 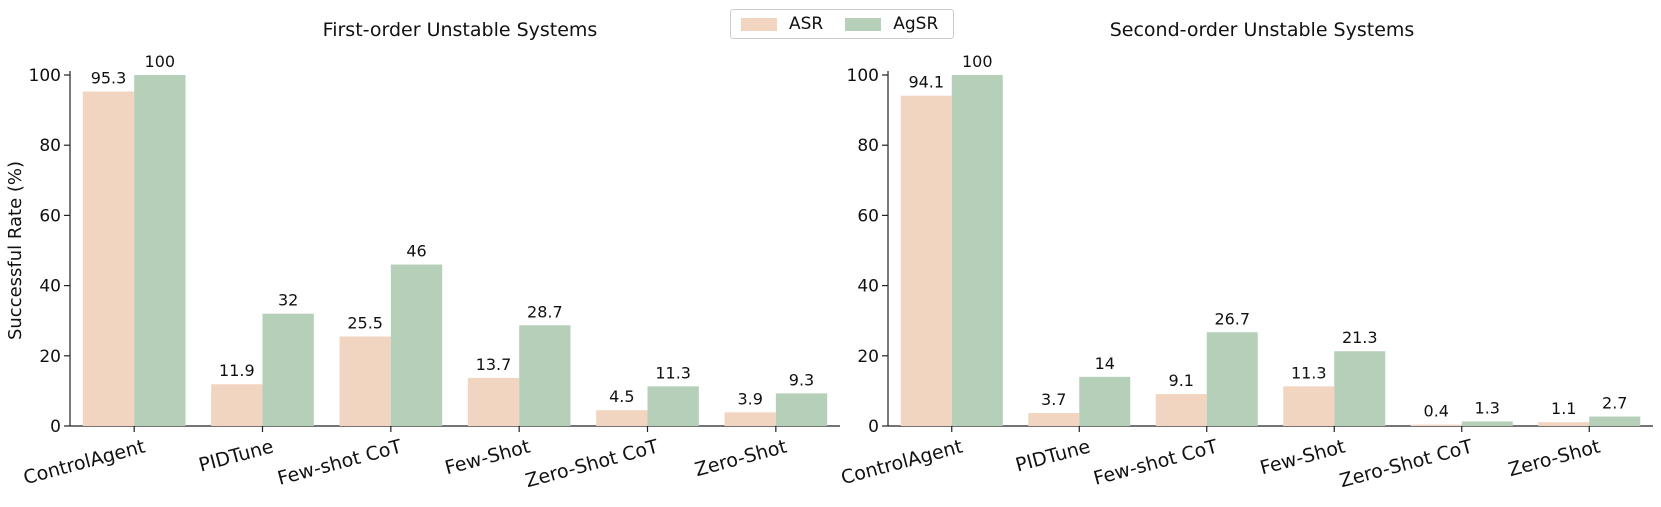 I want to click on panel1-data-label-agsr: 32, so click(x=288, y=300).